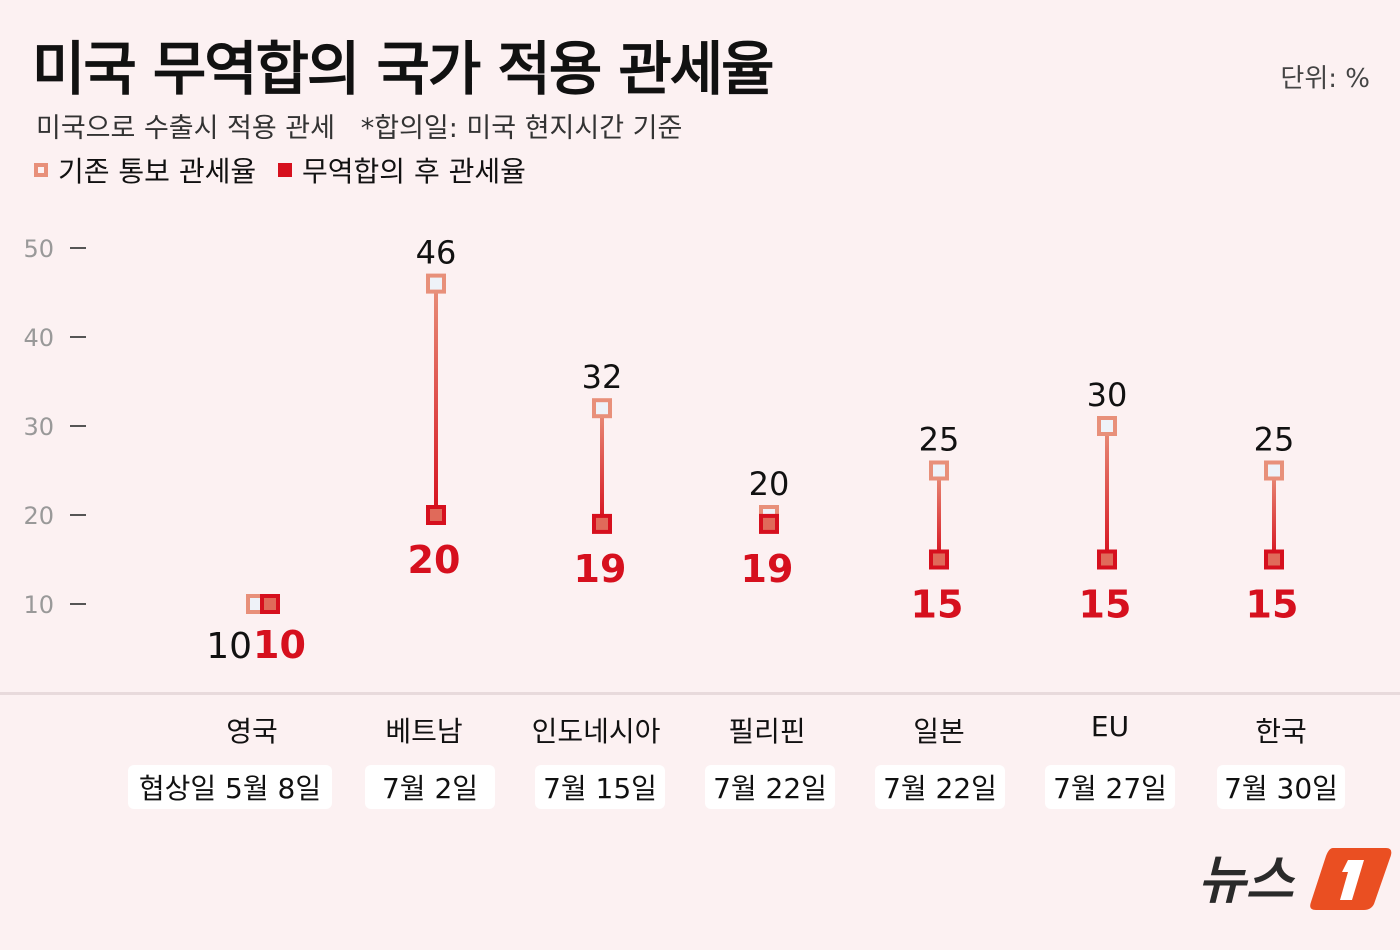 The height and width of the screenshot is (950, 1400). What do you see at coordinates (769, 484) in the screenshot?
I see `before-value-label: 20` at bounding box center [769, 484].